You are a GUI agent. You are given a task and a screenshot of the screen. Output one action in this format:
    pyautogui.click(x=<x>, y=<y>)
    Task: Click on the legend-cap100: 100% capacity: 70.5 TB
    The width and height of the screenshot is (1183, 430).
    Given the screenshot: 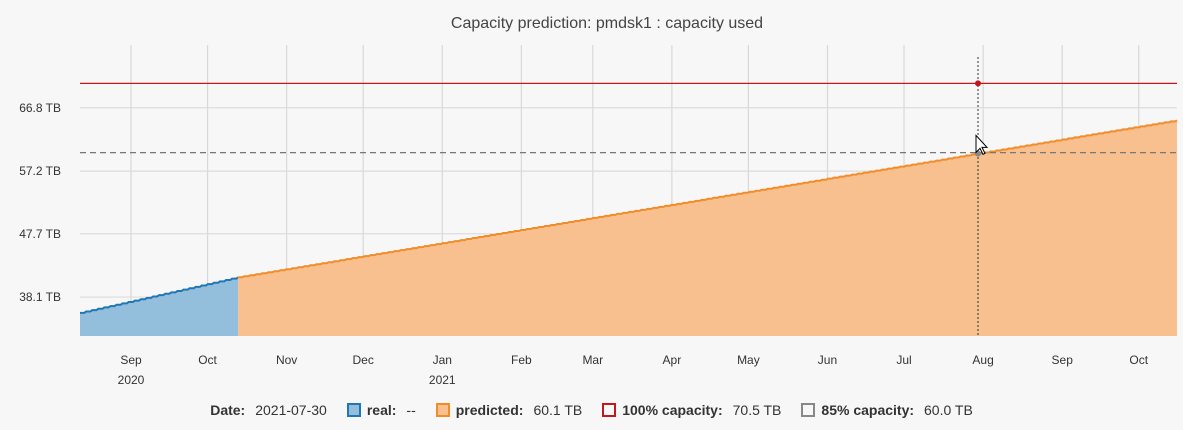 What is the action you would take?
    pyautogui.click(x=691, y=410)
    